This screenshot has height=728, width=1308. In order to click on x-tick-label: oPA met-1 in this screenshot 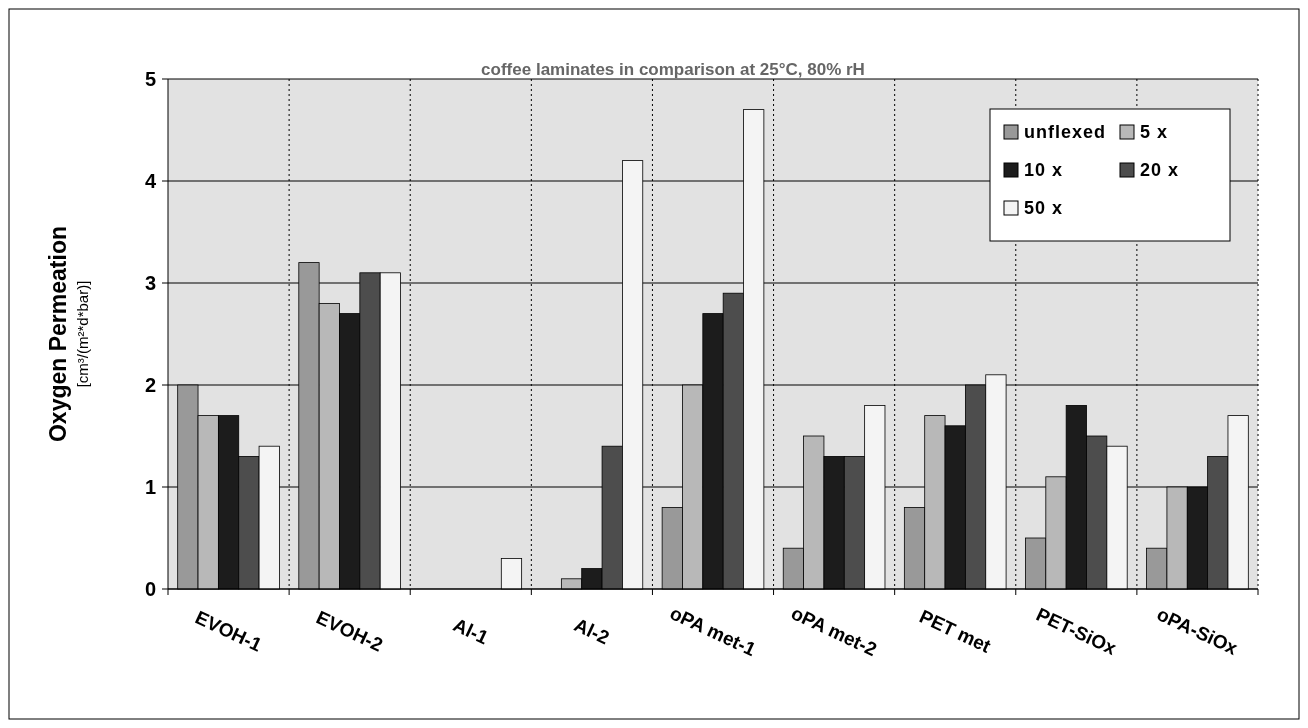, I will do `click(713, 631)`.